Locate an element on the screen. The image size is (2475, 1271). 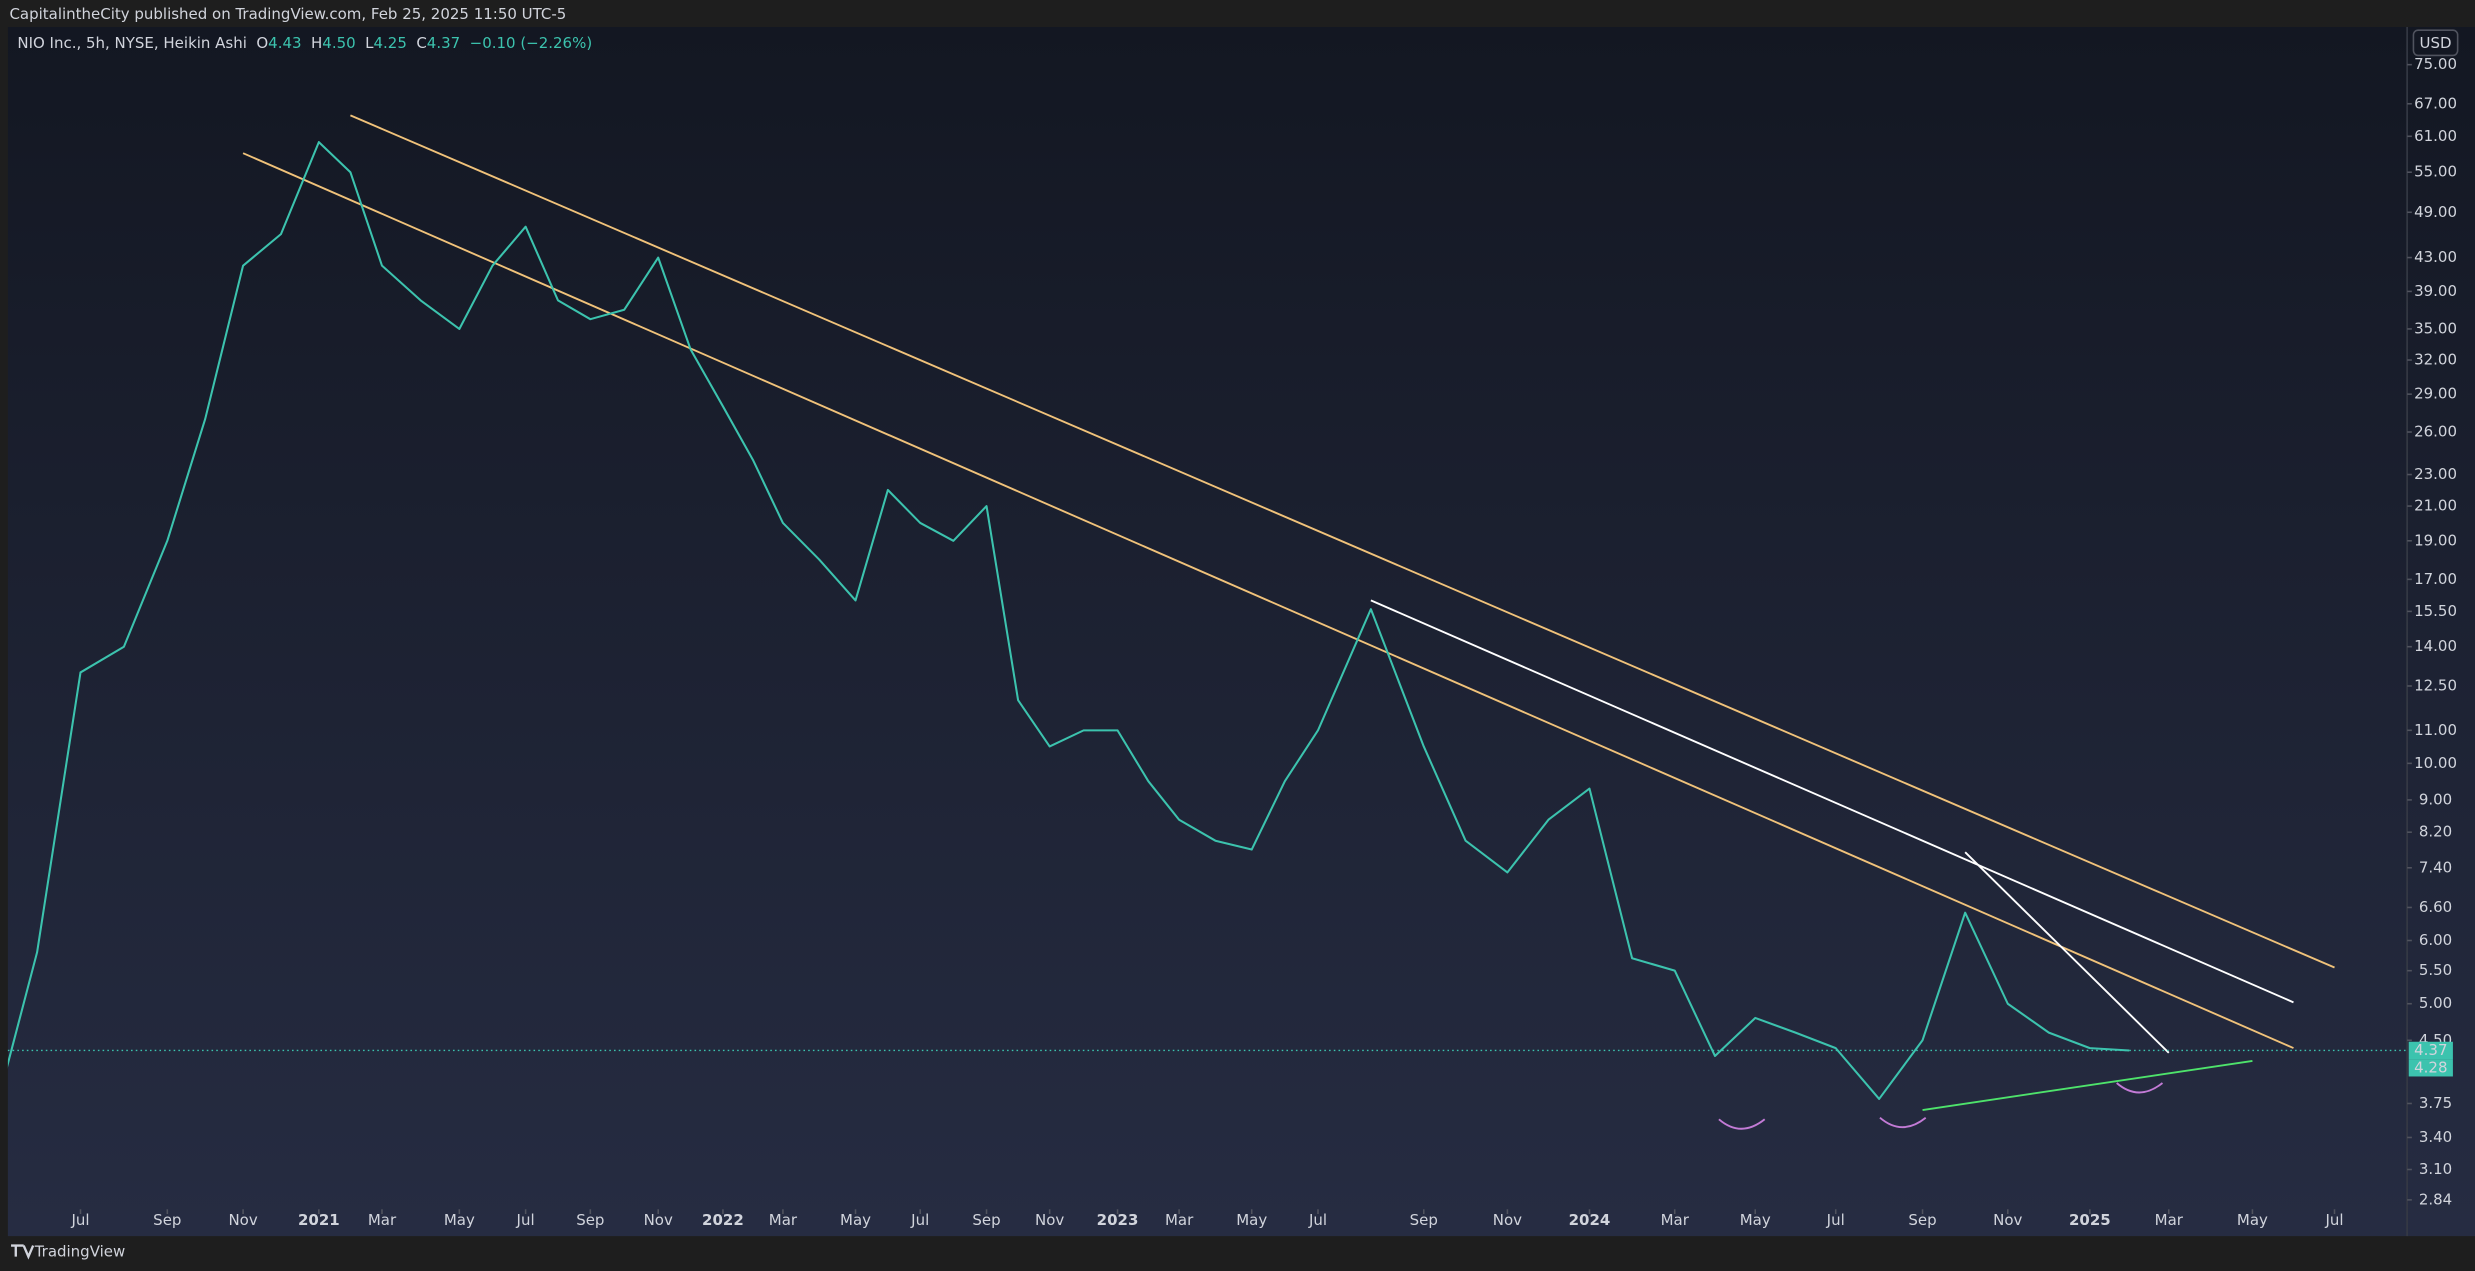
symbol: NIO Inc., 5h, NYSE, Heikin Ashi is located at coordinates (132, 42).